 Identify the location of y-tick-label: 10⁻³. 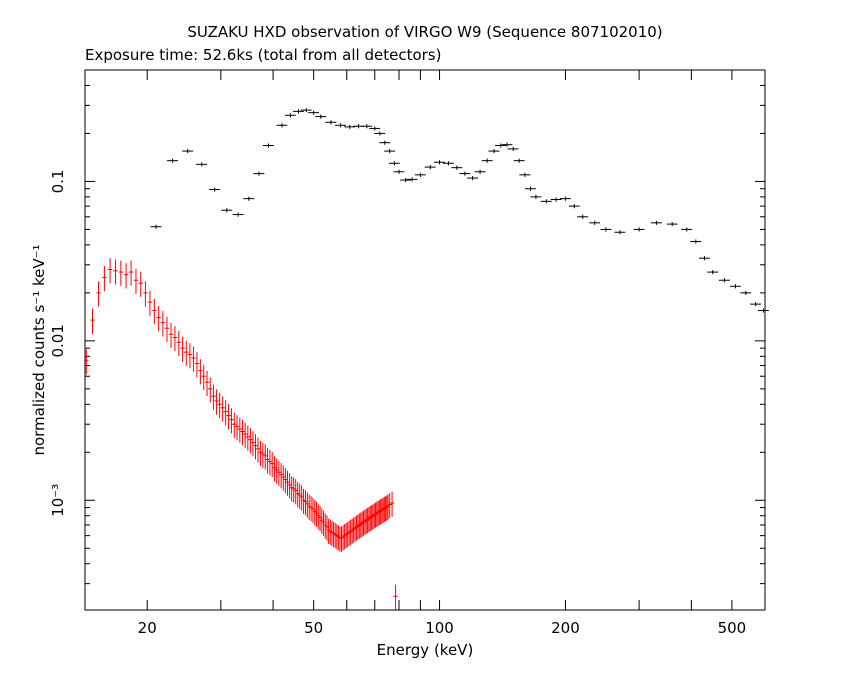
(58, 500).